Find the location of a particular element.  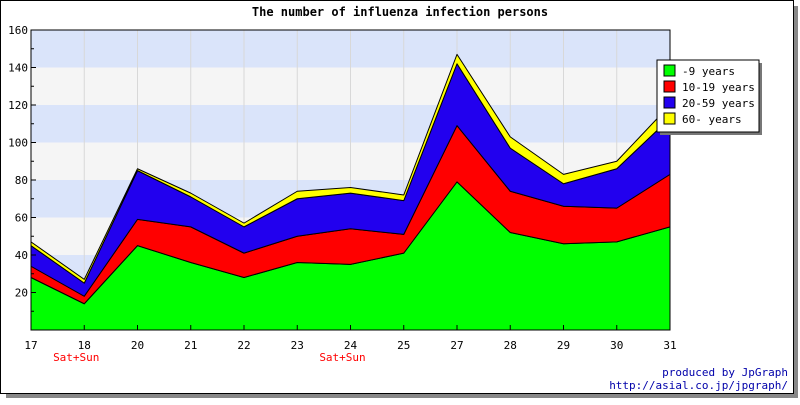

y-tick-label: 80 is located at coordinates (21, 180).